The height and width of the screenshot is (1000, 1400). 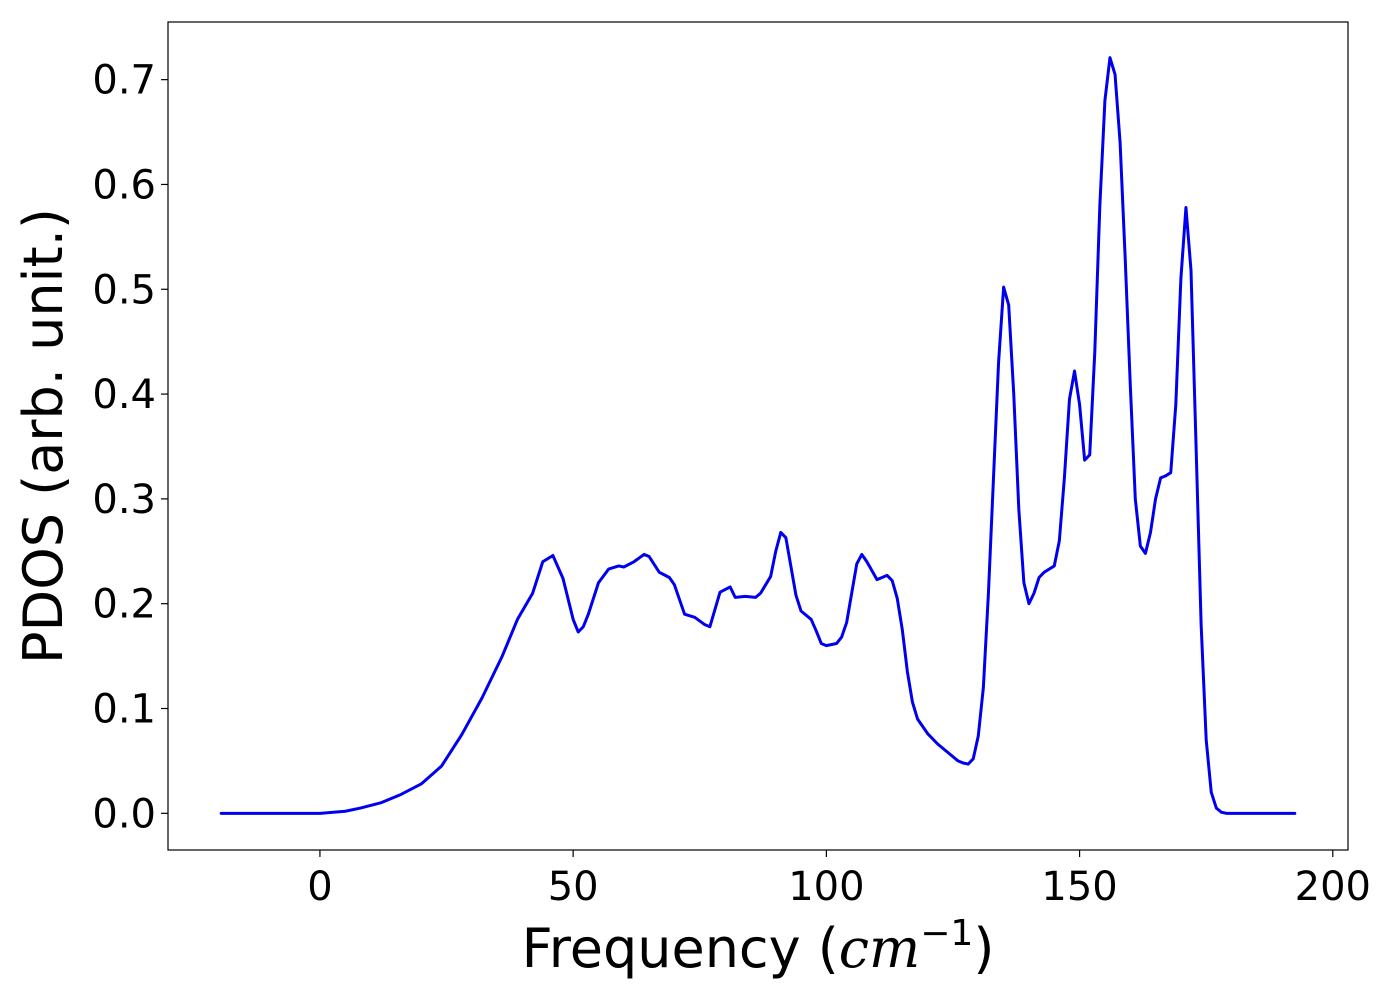 I want to click on x-tick-label: 0, so click(x=319, y=887).